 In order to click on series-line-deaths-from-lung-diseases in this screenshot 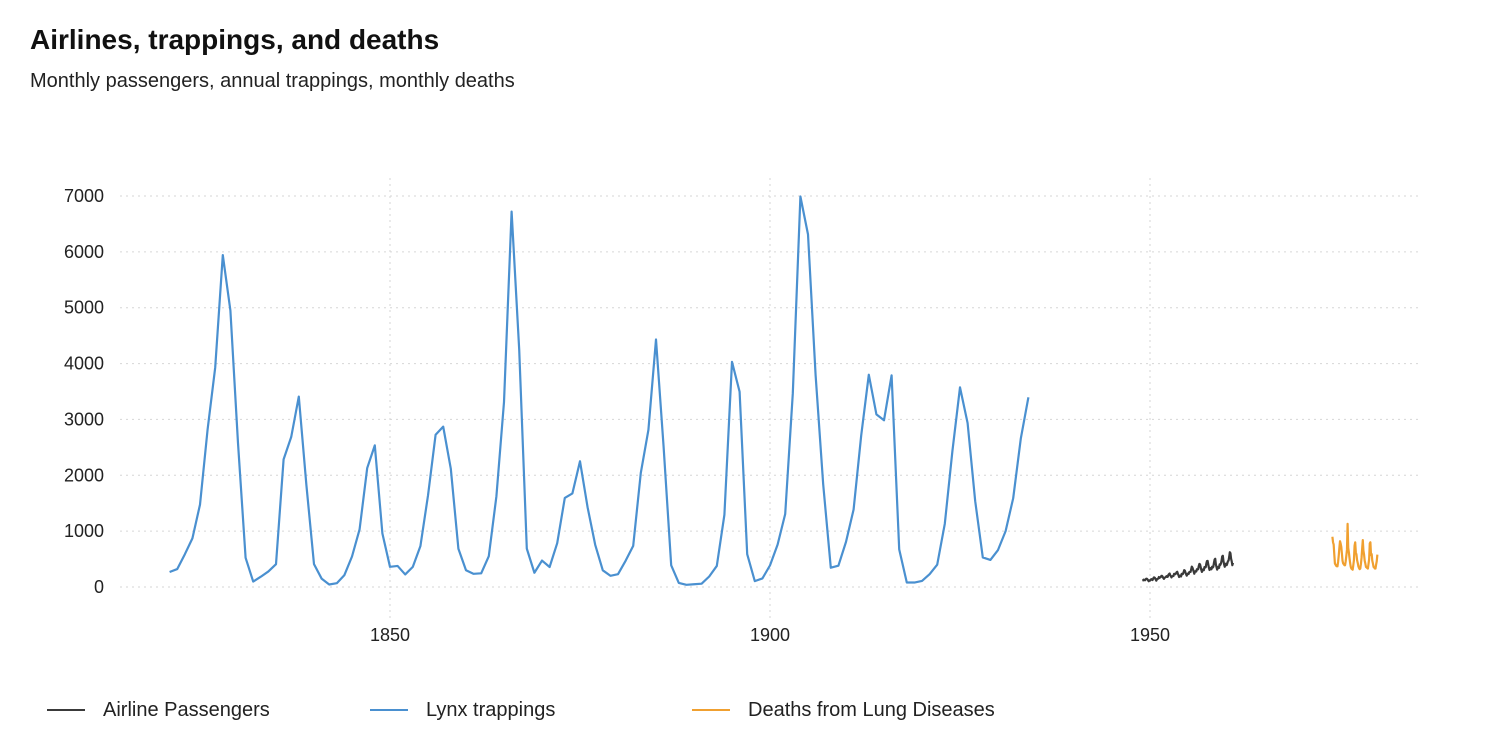, I will do `click(1355, 546)`.